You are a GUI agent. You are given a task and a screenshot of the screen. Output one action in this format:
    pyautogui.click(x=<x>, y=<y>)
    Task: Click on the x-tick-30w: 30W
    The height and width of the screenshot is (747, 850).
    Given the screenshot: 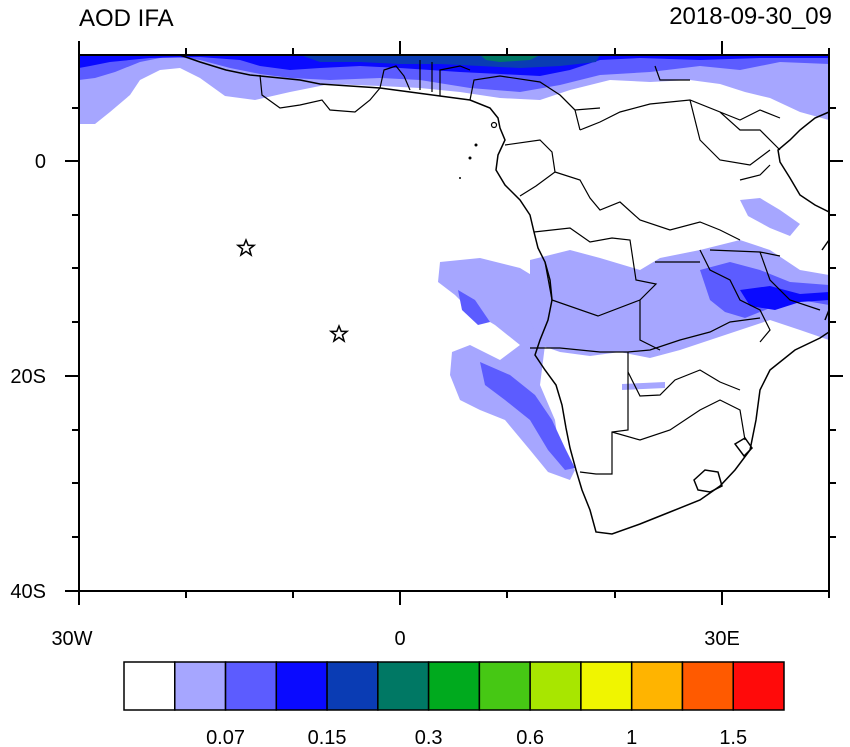 What is the action you would take?
    pyautogui.click(x=71, y=639)
    